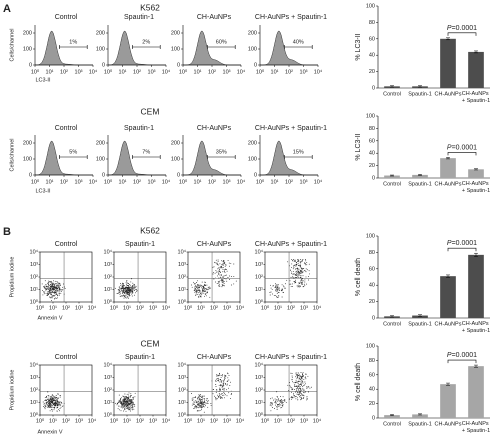 The height and width of the screenshot is (443, 500). What do you see at coordinates (260, 71) in the screenshot?
I see `x-tick-label: 10⁰` at bounding box center [260, 71].